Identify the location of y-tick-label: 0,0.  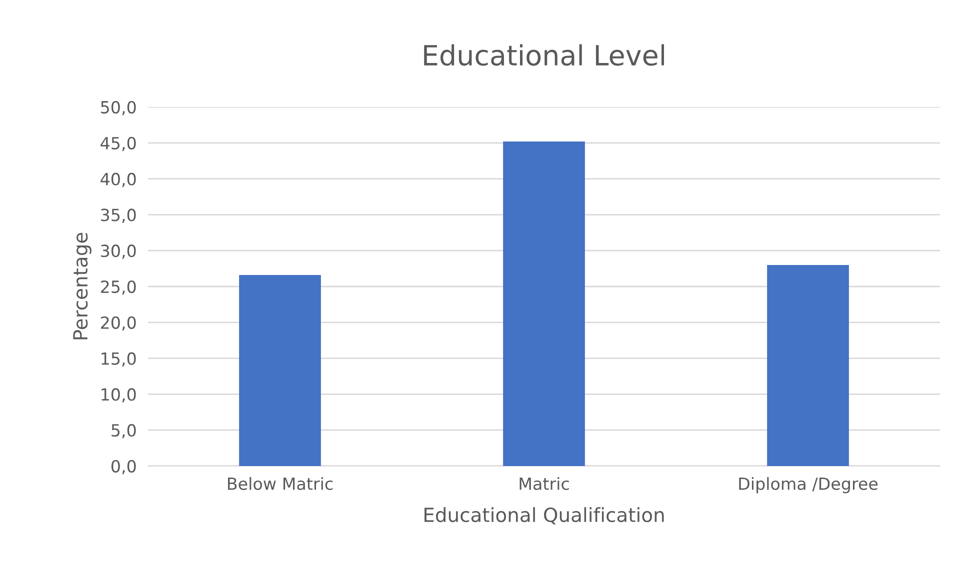
(123, 467).